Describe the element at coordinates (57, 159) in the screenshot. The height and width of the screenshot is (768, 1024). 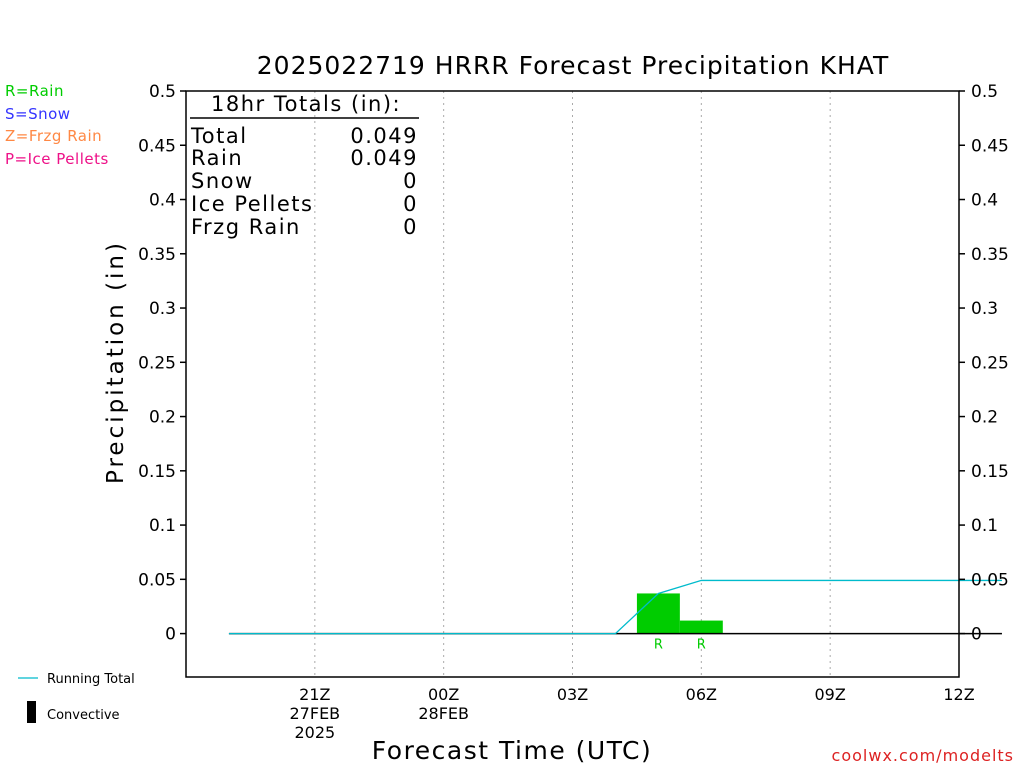
I see `legend-ice-pellets: P=Ice Pellets` at that location.